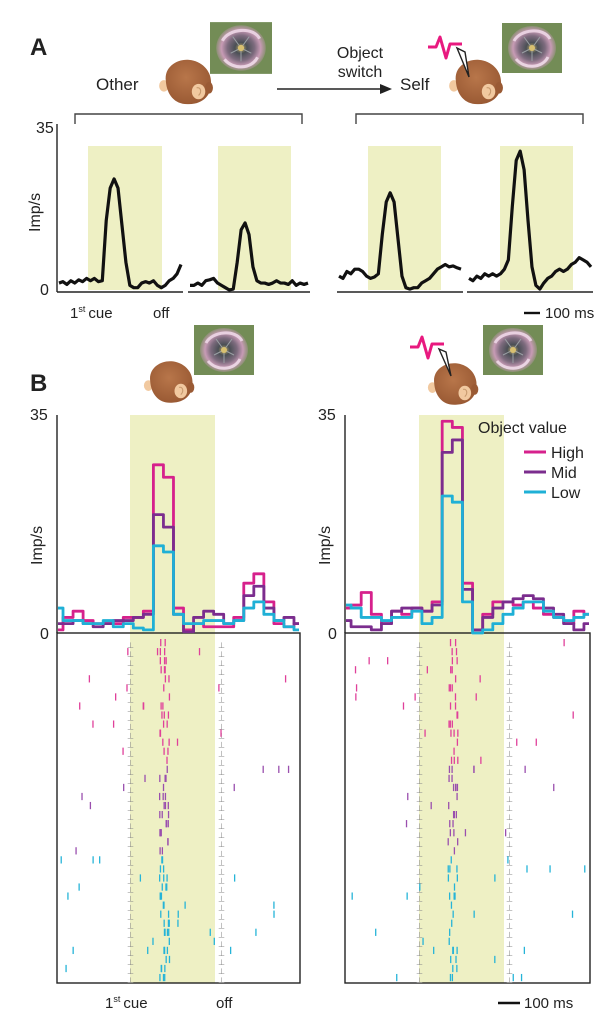  Describe the element at coordinates (126, 1003) in the screenshot. I see `panel-b-cue-label: 1st cue` at that location.